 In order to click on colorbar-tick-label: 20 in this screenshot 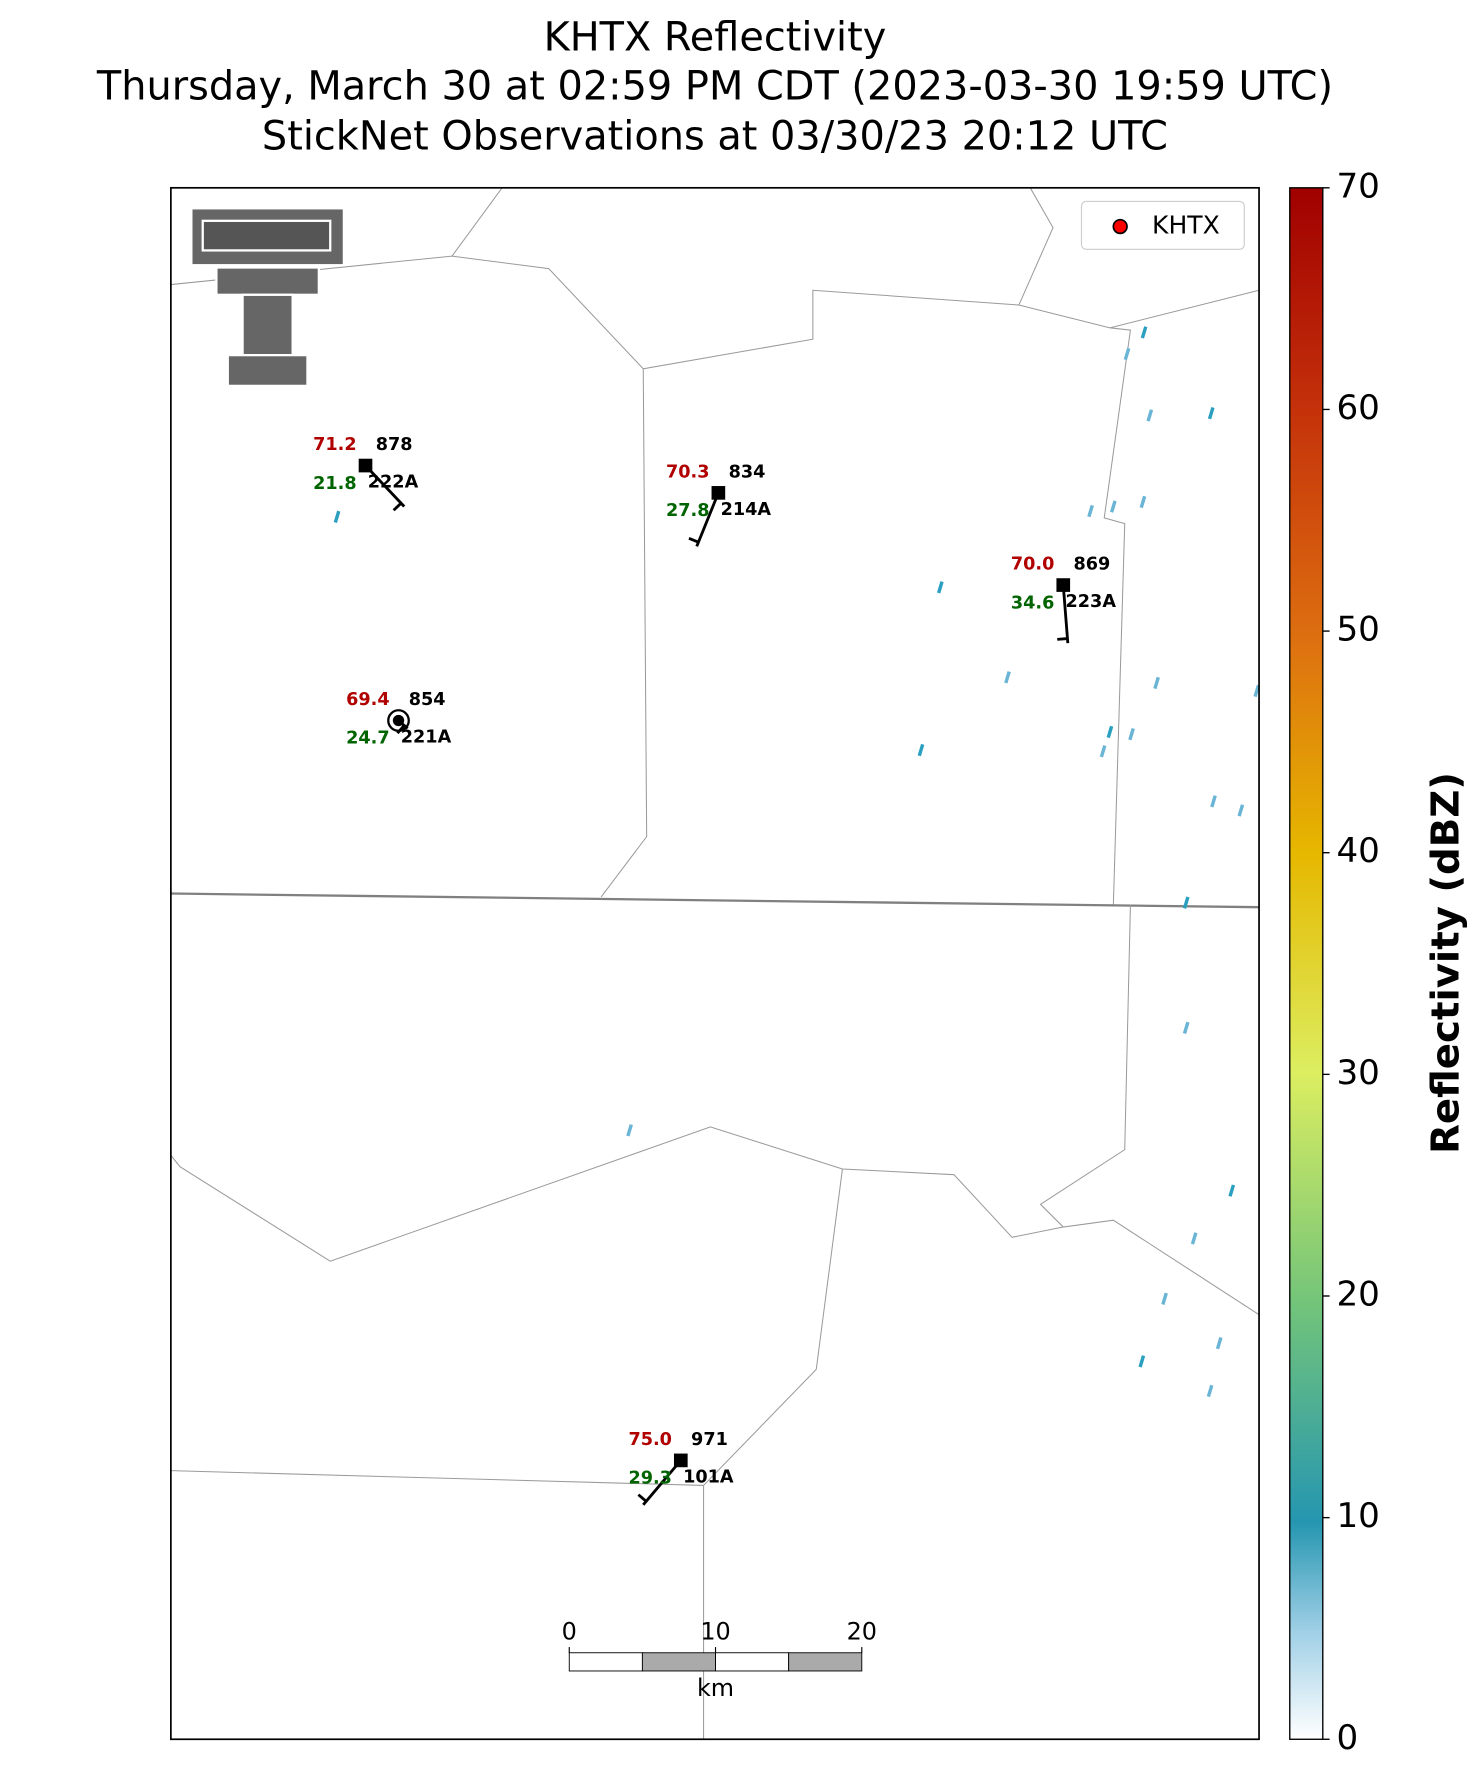, I will do `click(1357, 1294)`.